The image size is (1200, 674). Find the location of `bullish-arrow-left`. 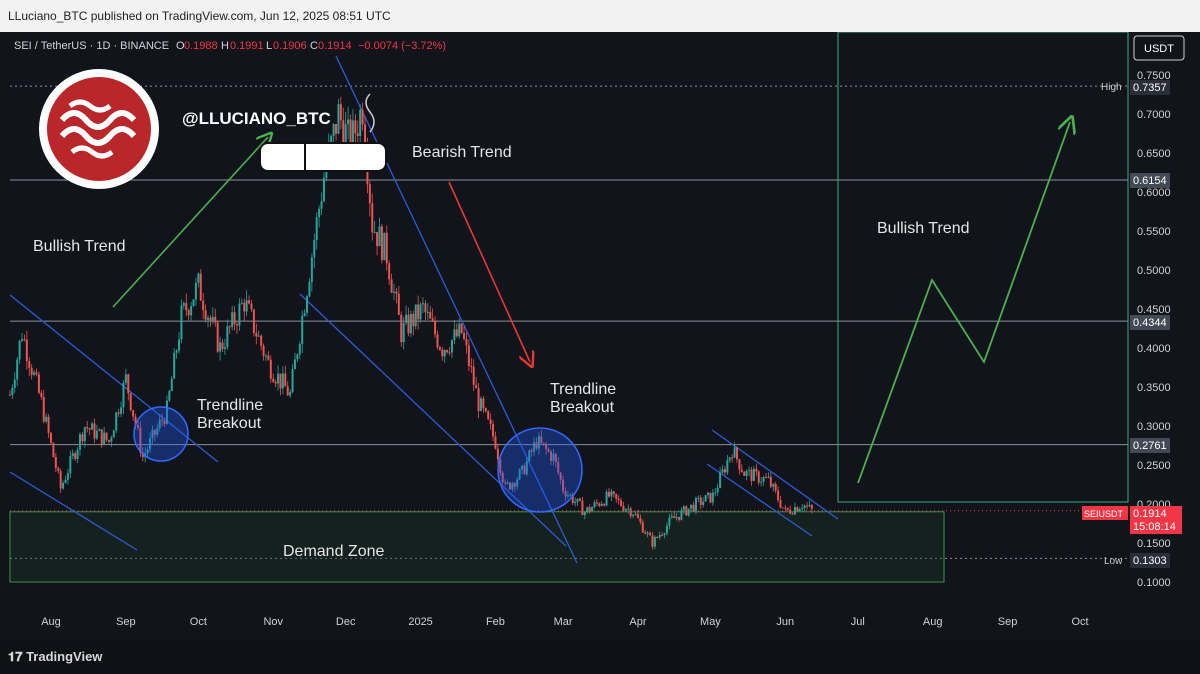

bullish-arrow-left is located at coordinates (190, 222).